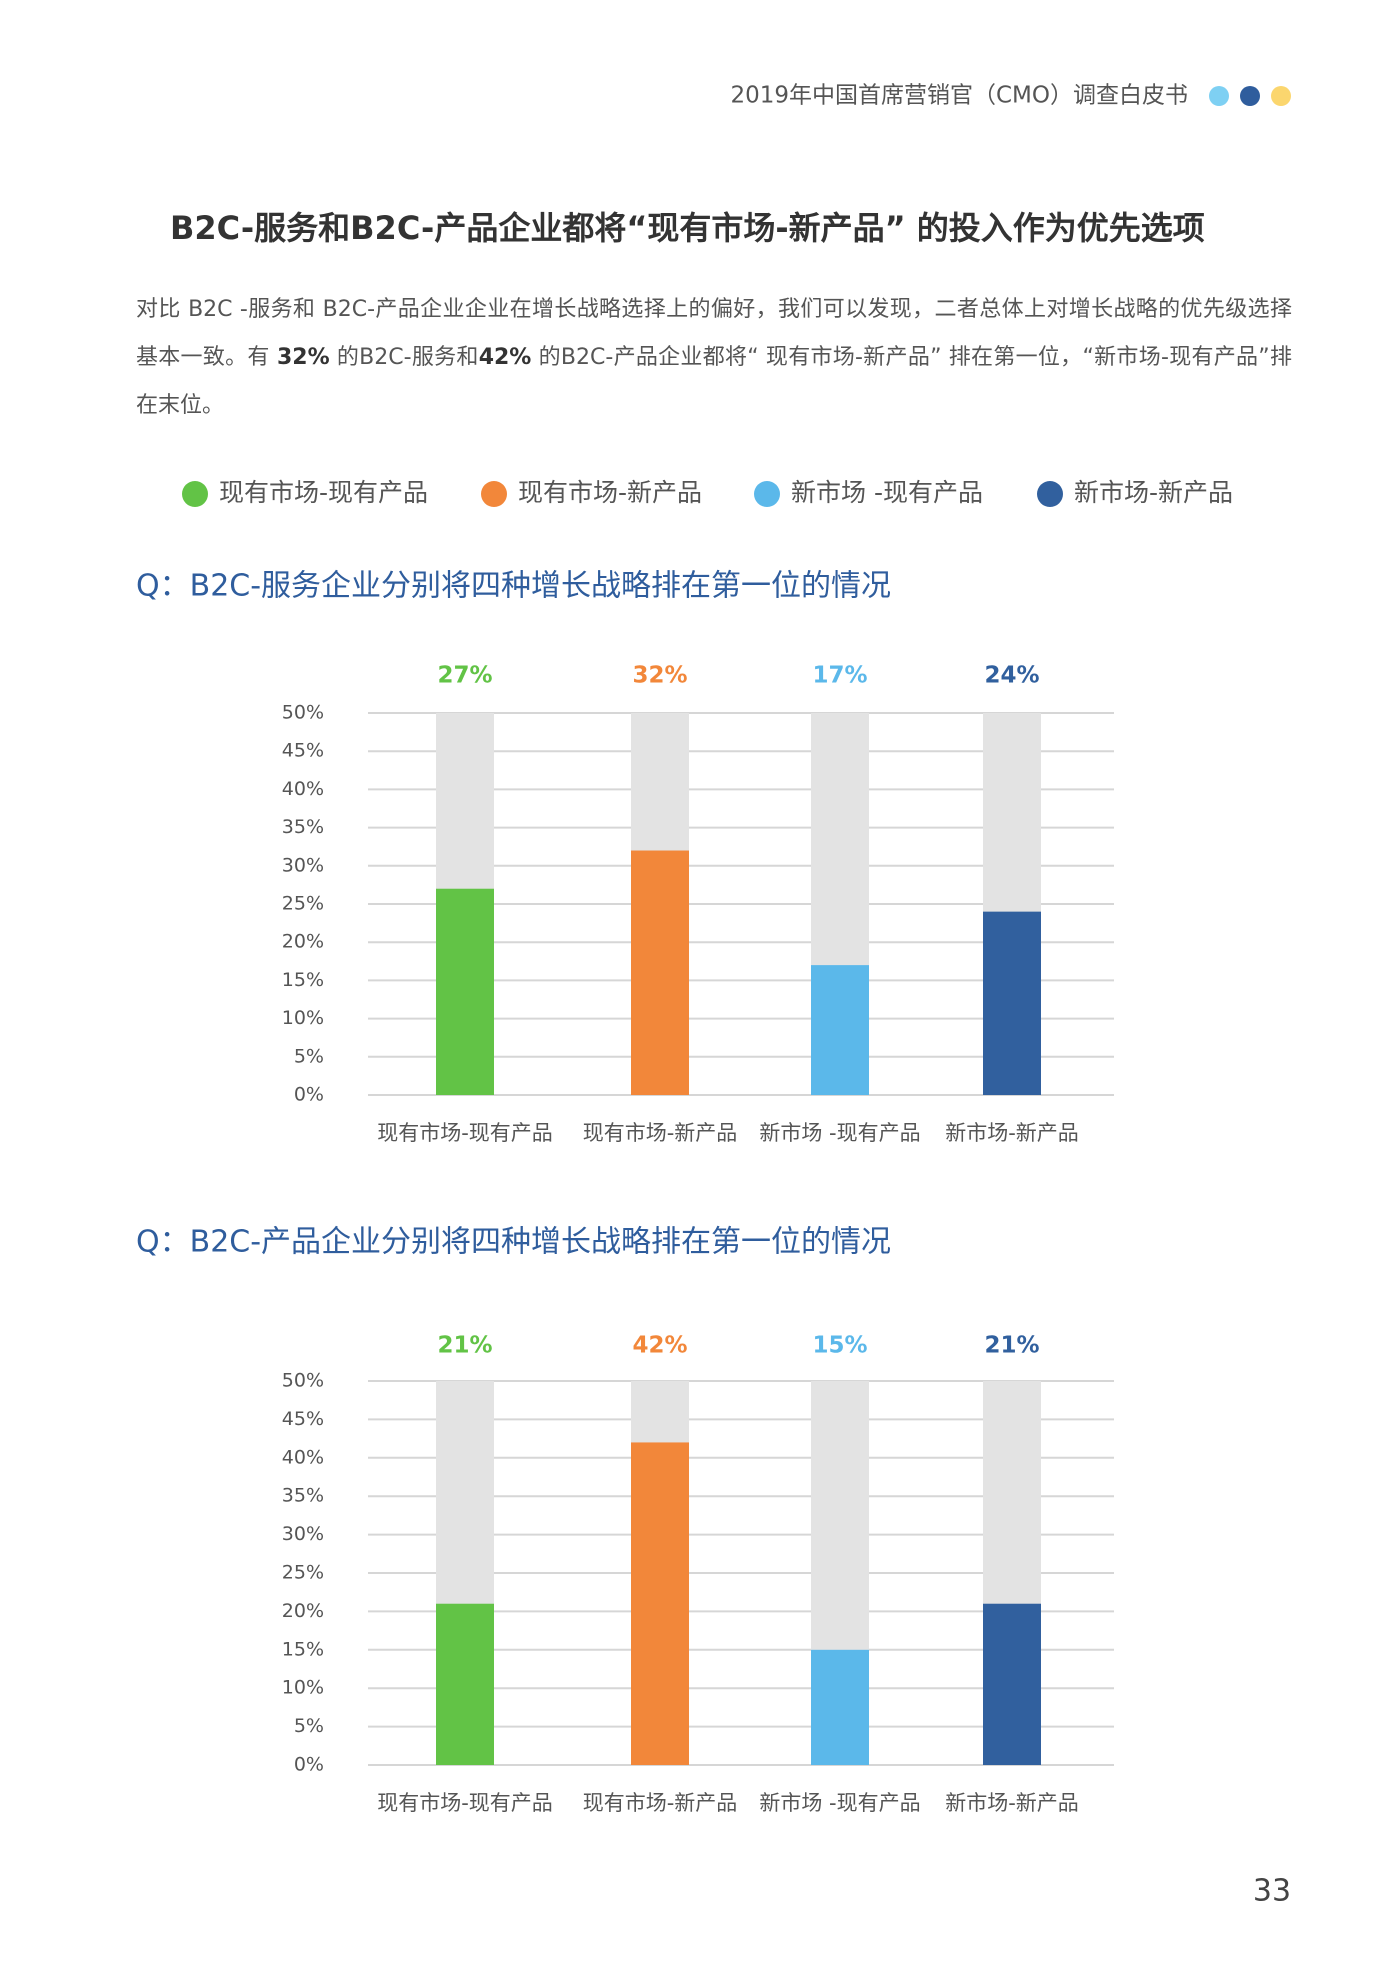 The height and width of the screenshot is (1969, 1383). I want to click on value-label: 27%, so click(464, 676).